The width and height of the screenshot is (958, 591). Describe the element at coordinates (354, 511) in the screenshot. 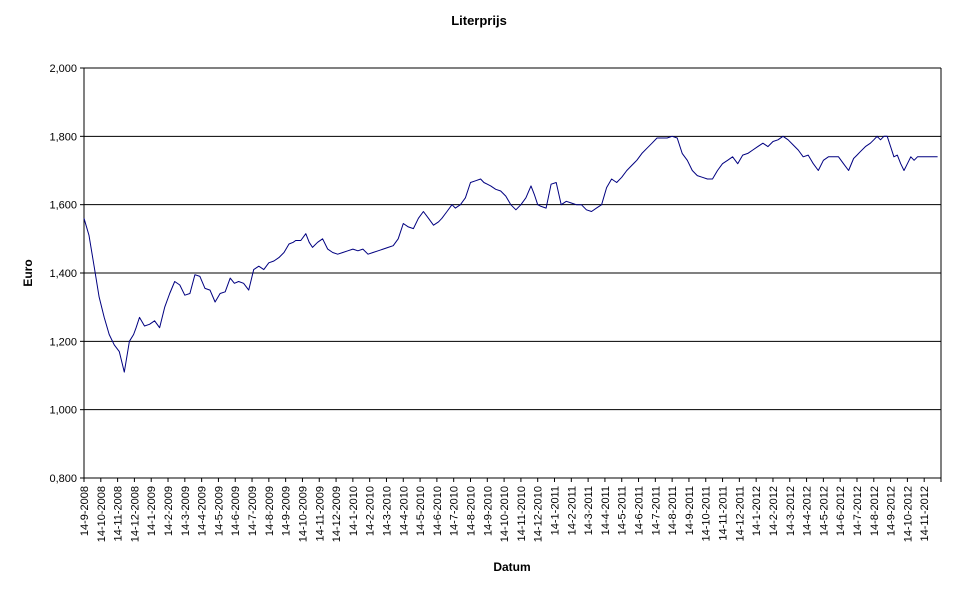

I see `x-tick-label: 14-1-2010` at that location.